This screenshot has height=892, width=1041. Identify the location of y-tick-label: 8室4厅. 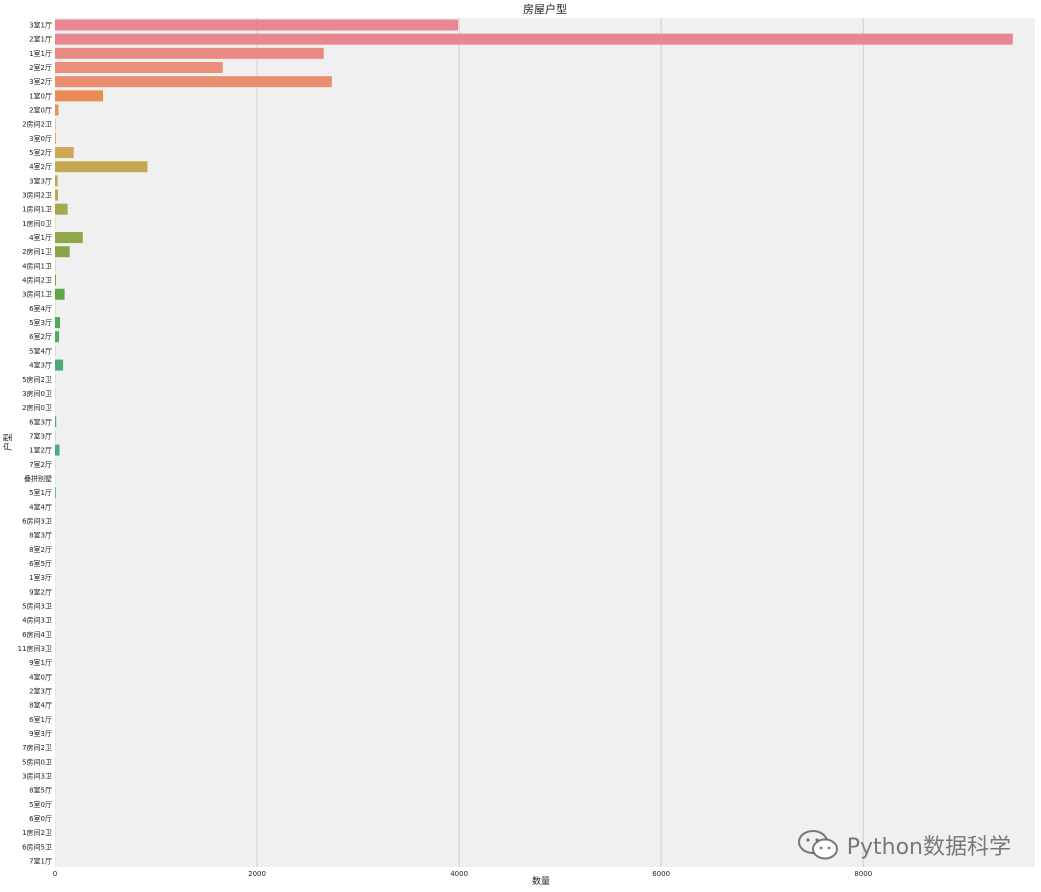
(40, 705).